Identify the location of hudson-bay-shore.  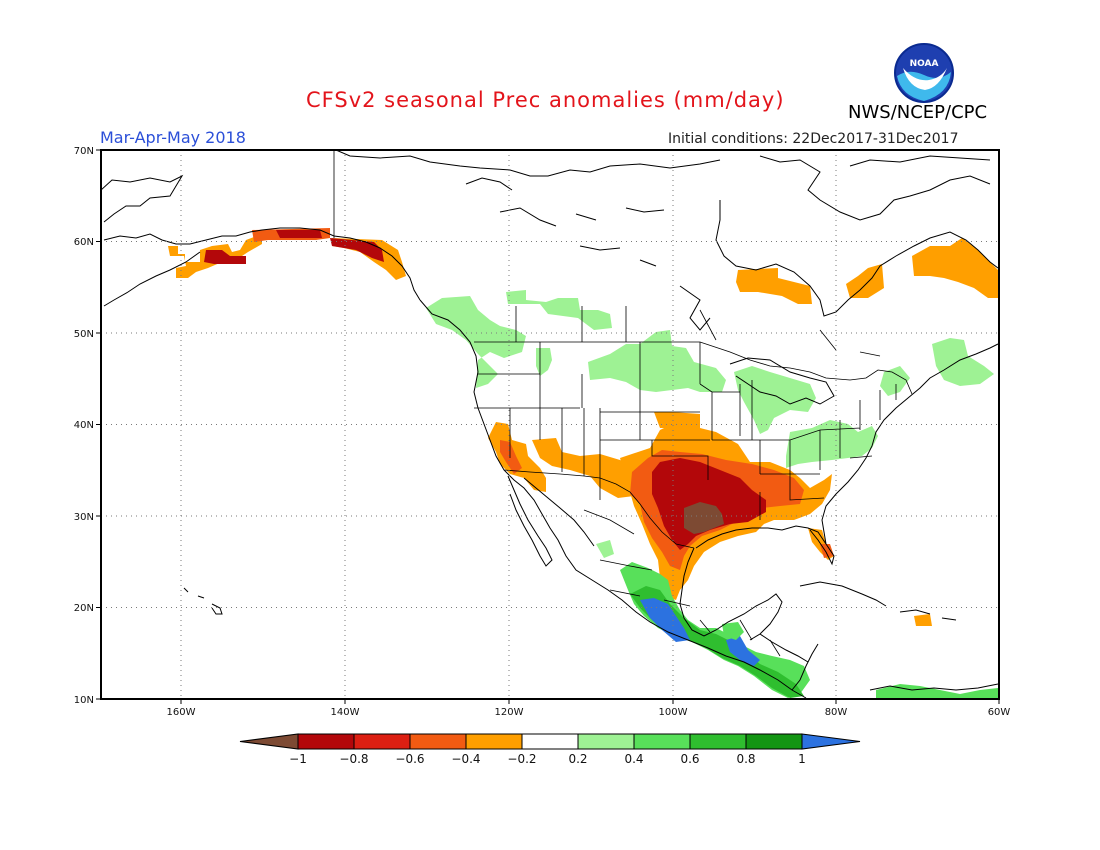
(857, 258).